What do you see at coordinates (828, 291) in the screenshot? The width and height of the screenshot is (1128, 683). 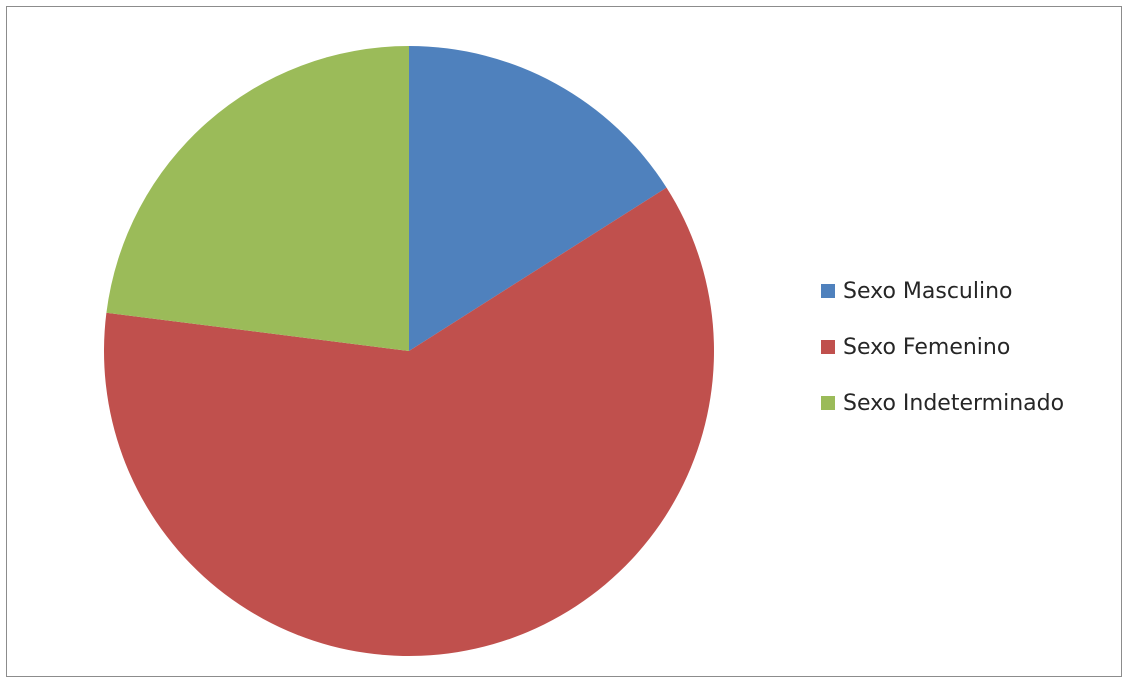 I see `legend-swatch-masculino` at bounding box center [828, 291].